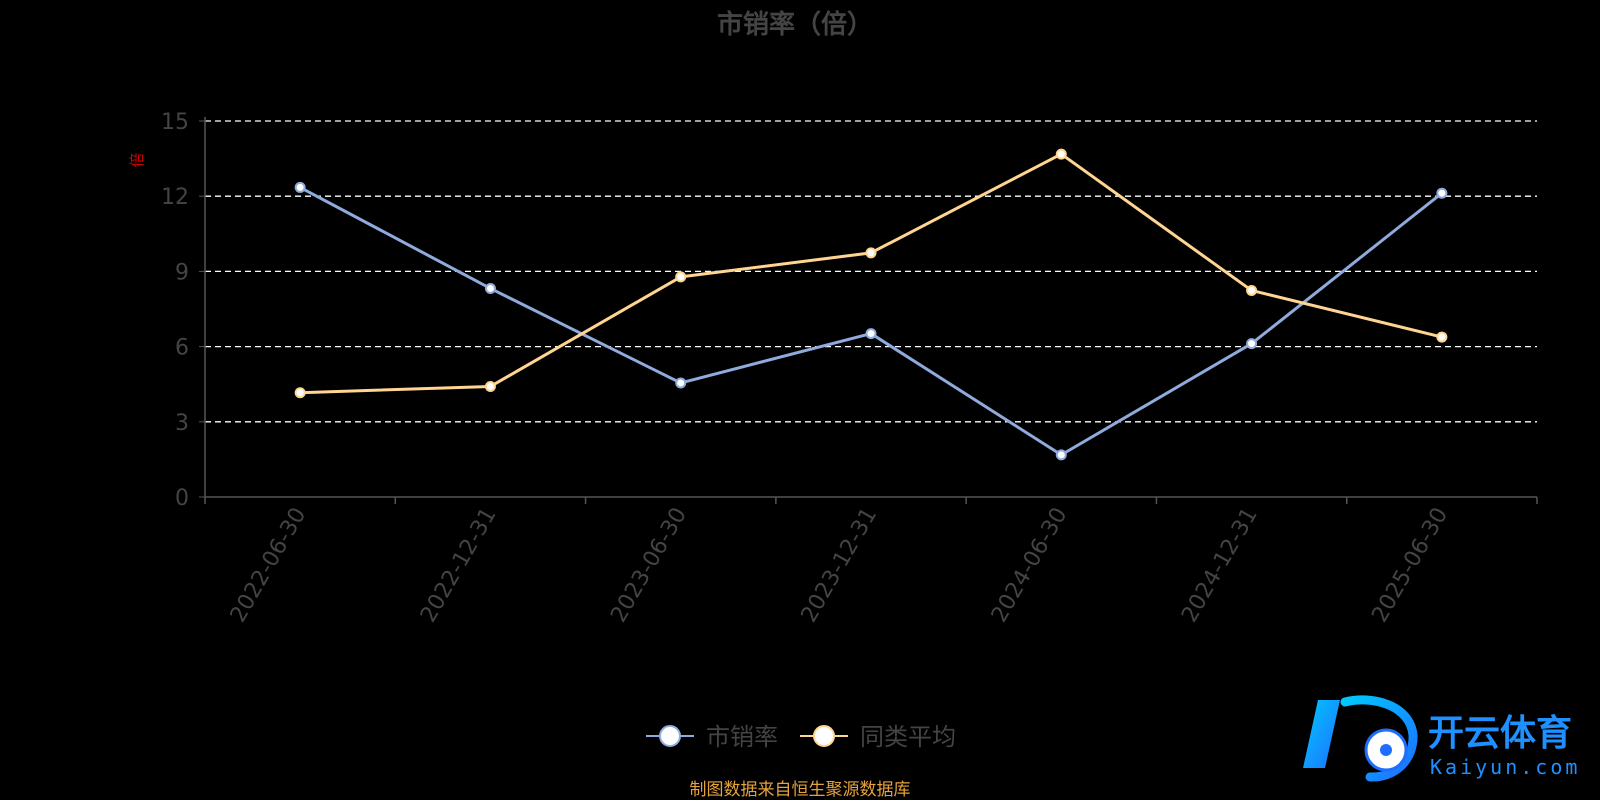 Image resolution: width=1600 pixels, height=800 pixels. Describe the element at coordinates (1386, 750) in the screenshot. I see `logo-ball-patch-icon` at that location.